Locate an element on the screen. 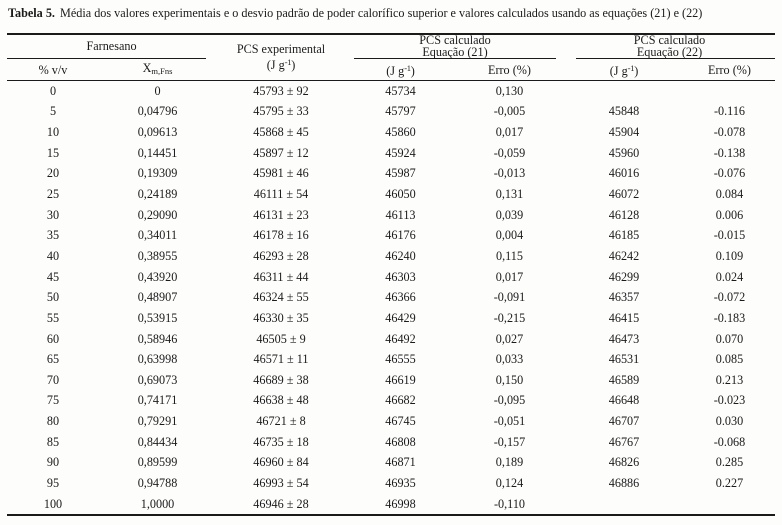 This screenshot has height=525, width=782. table-cell: 45848 is located at coordinates (624, 111).